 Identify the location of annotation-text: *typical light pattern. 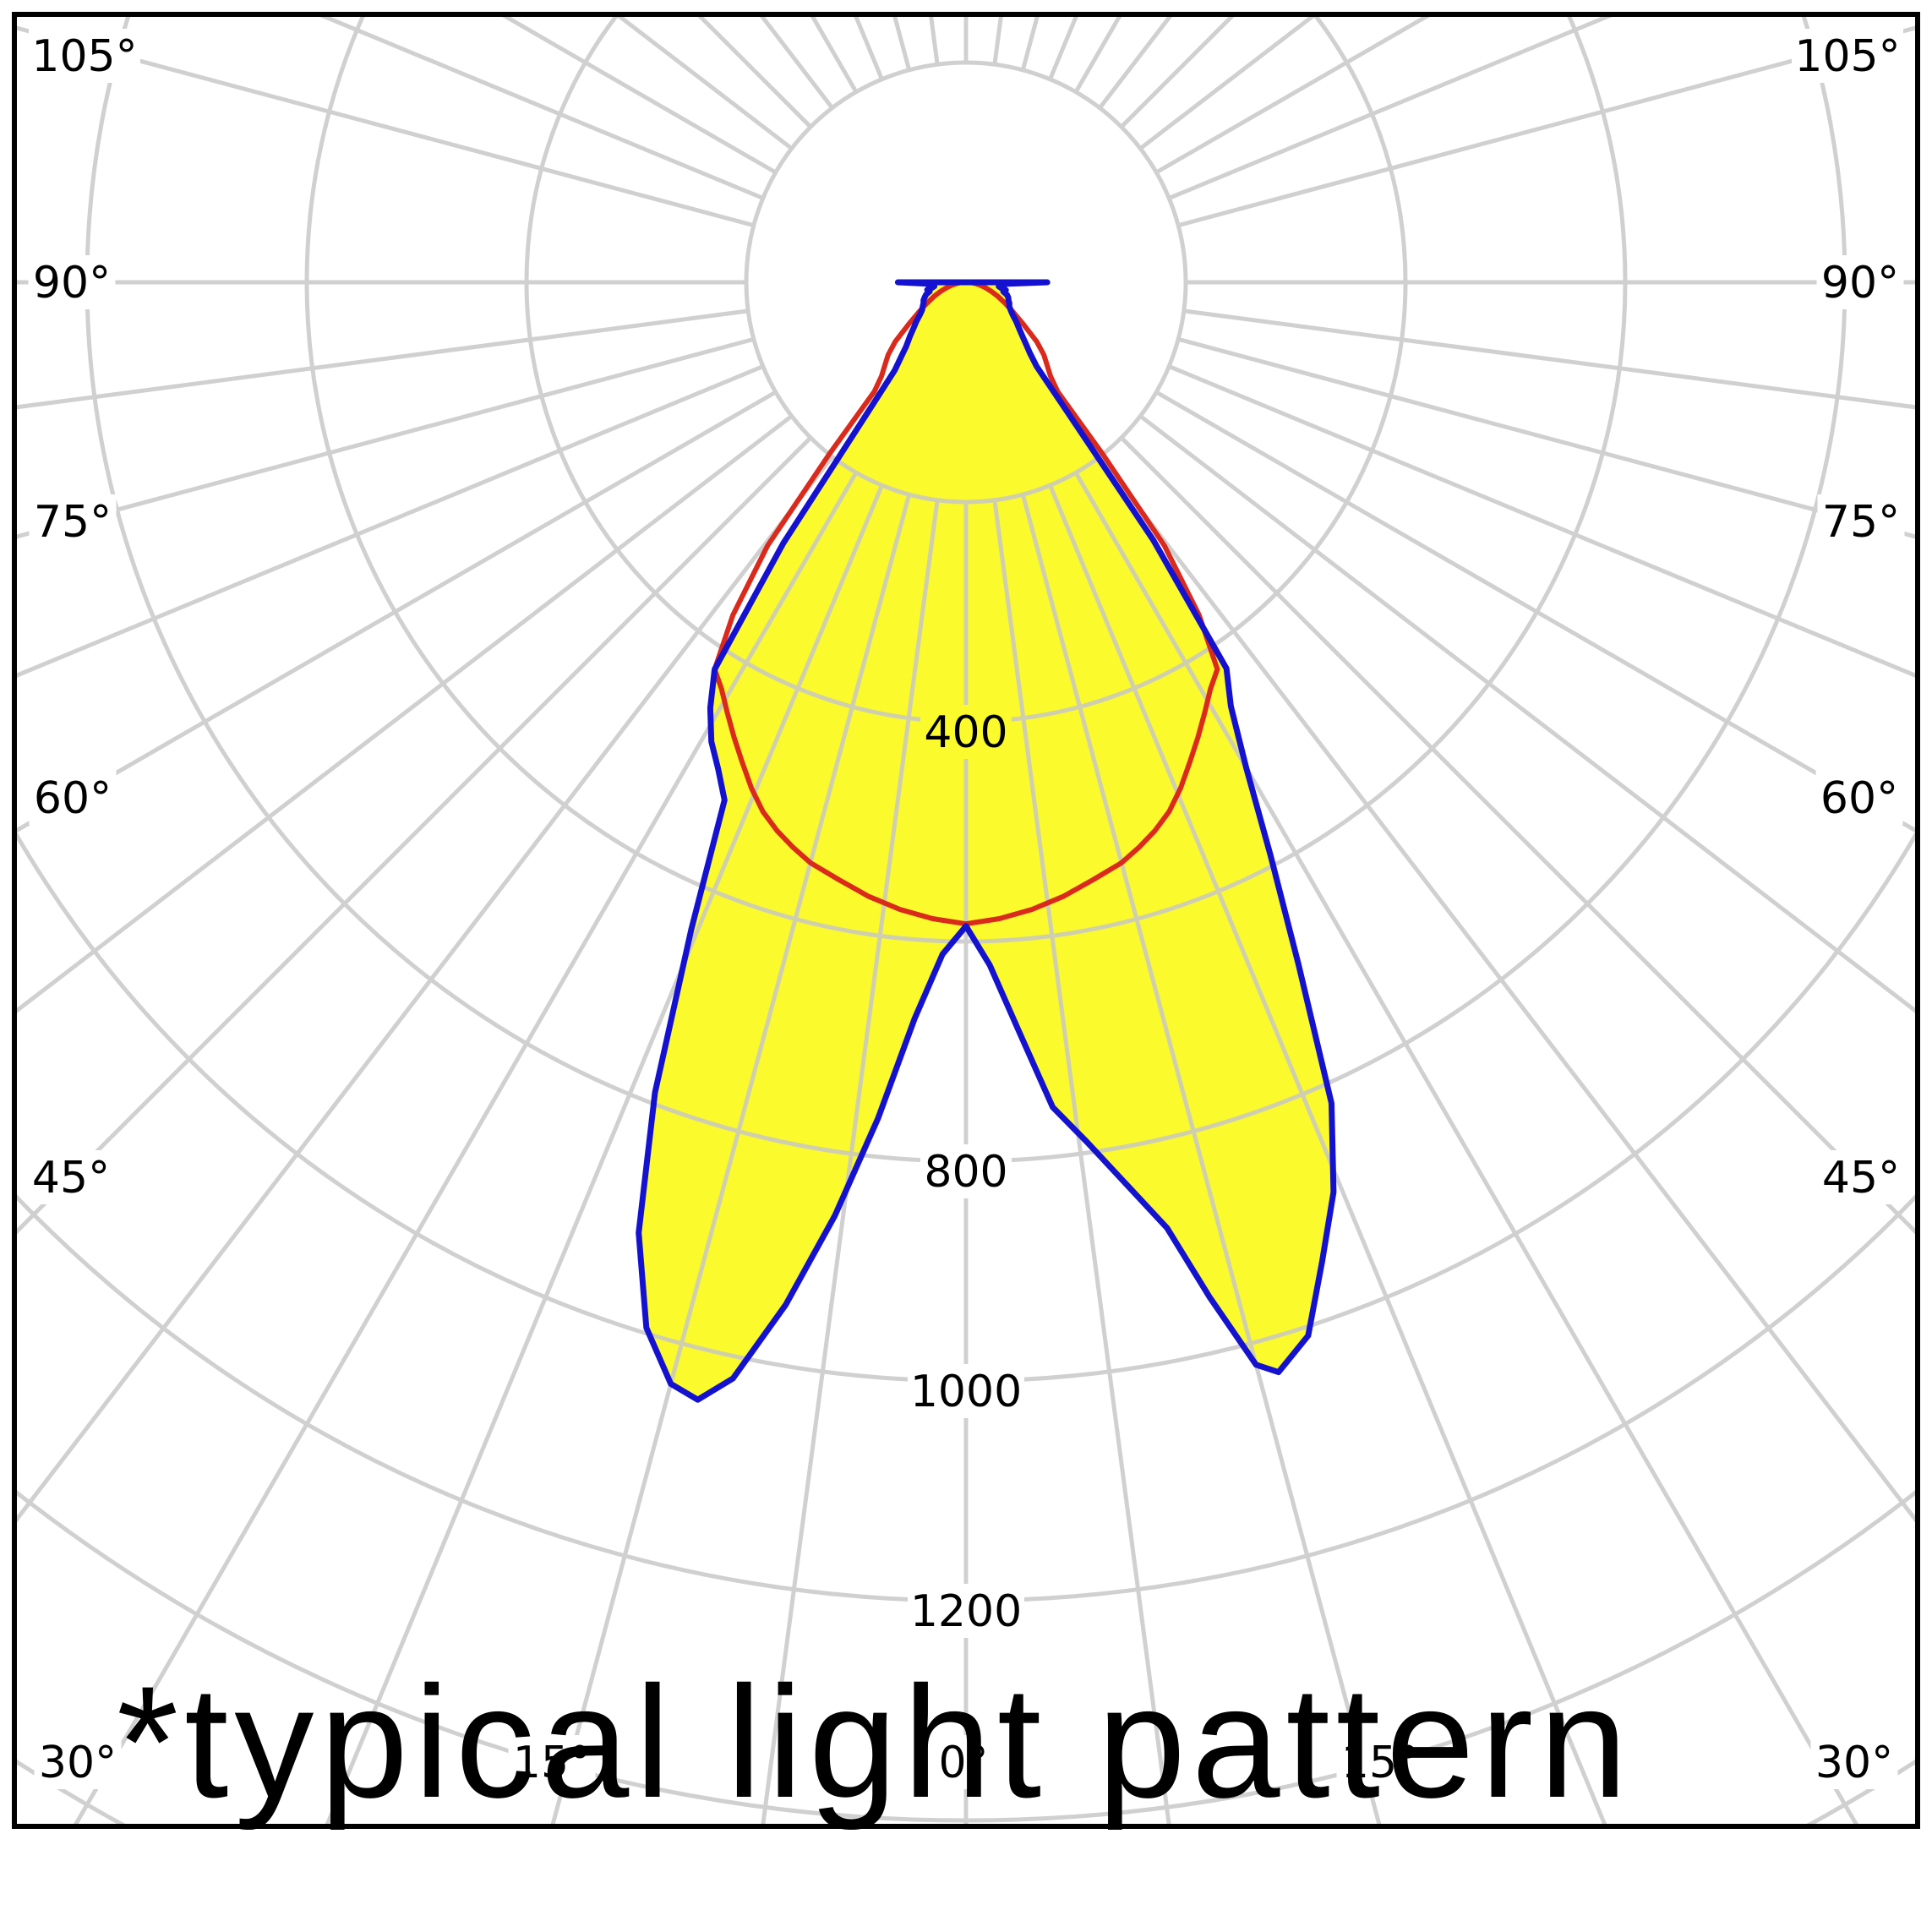
(875, 1742).